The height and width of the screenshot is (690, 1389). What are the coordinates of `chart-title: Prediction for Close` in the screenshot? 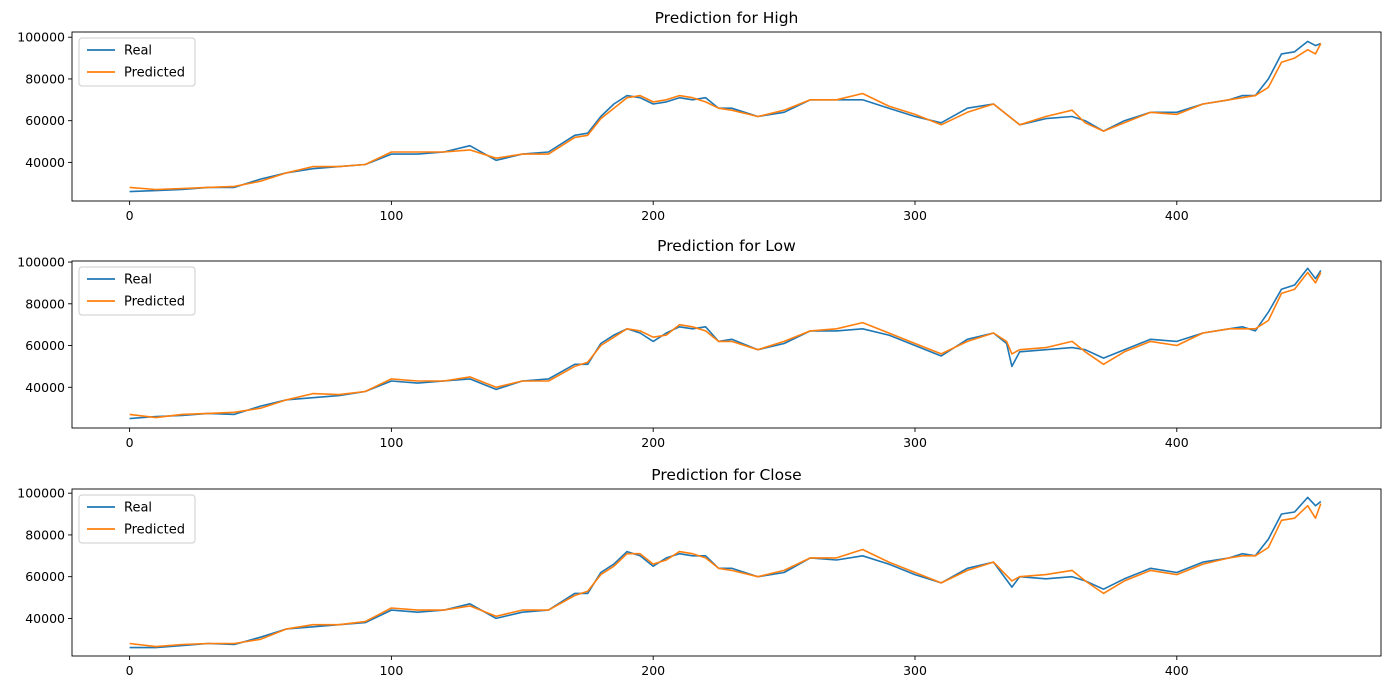 It's located at (726, 475).